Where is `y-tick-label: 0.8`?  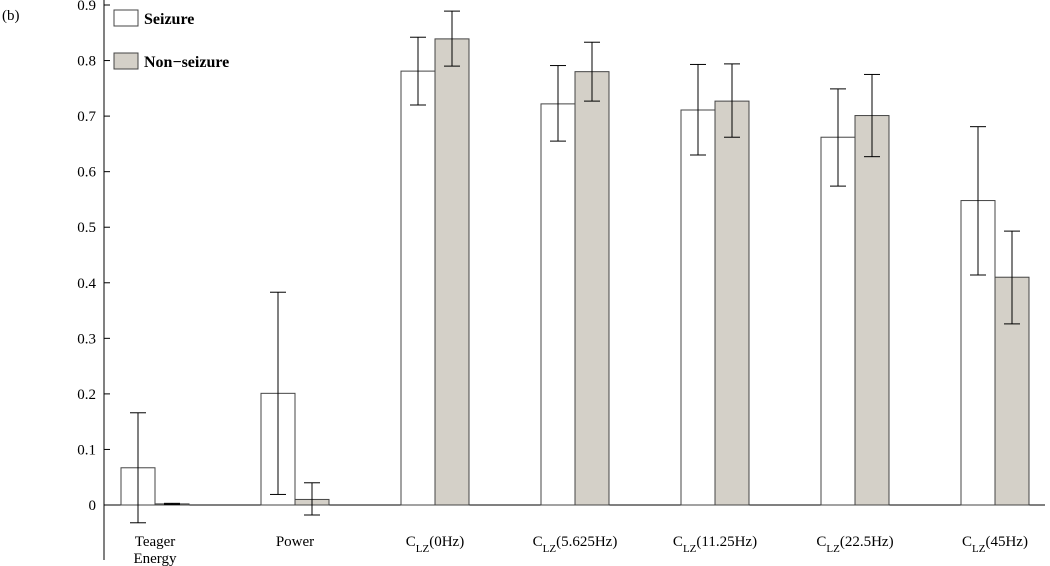 y-tick-label: 0.8 is located at coordinates (86, 62).